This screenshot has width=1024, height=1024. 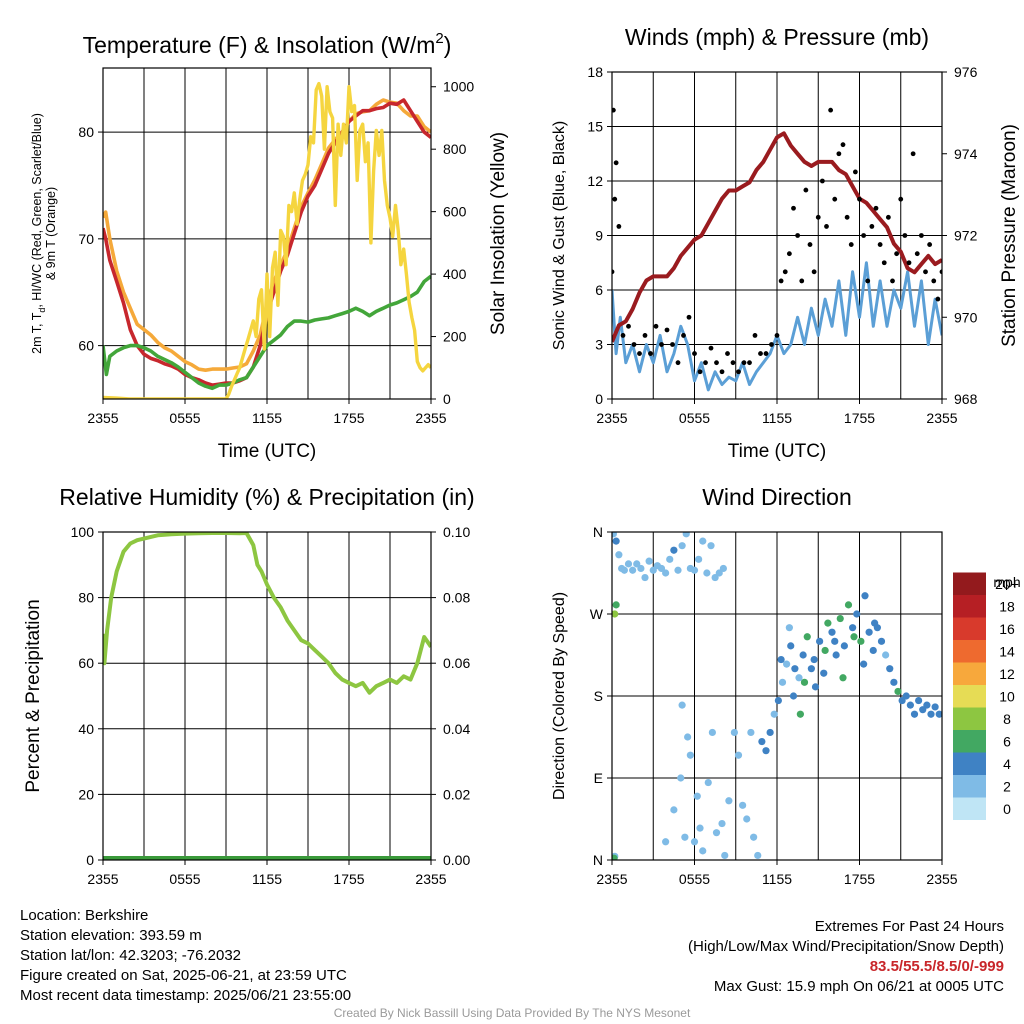 I want to click on temp-ytick-right-label: 400, so click(x=455, y=274).